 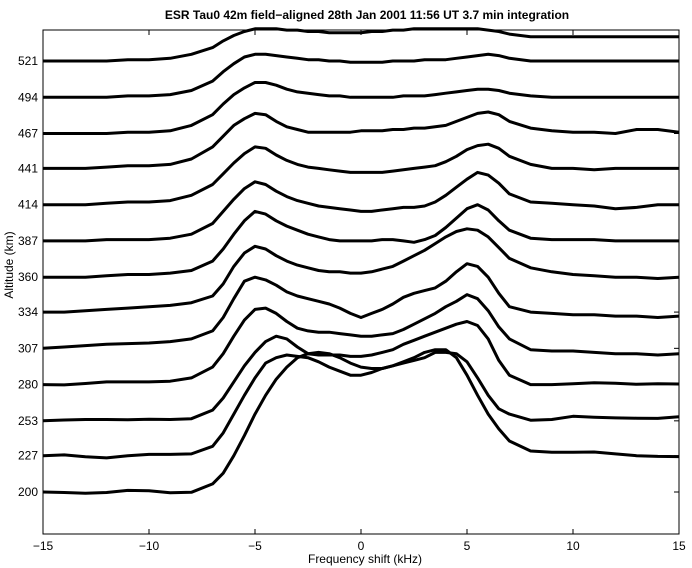 What do you see at coordinates (28, 168) in the screenshot?
I see `y-tick-label: 441` at bounding box center [28, 168].